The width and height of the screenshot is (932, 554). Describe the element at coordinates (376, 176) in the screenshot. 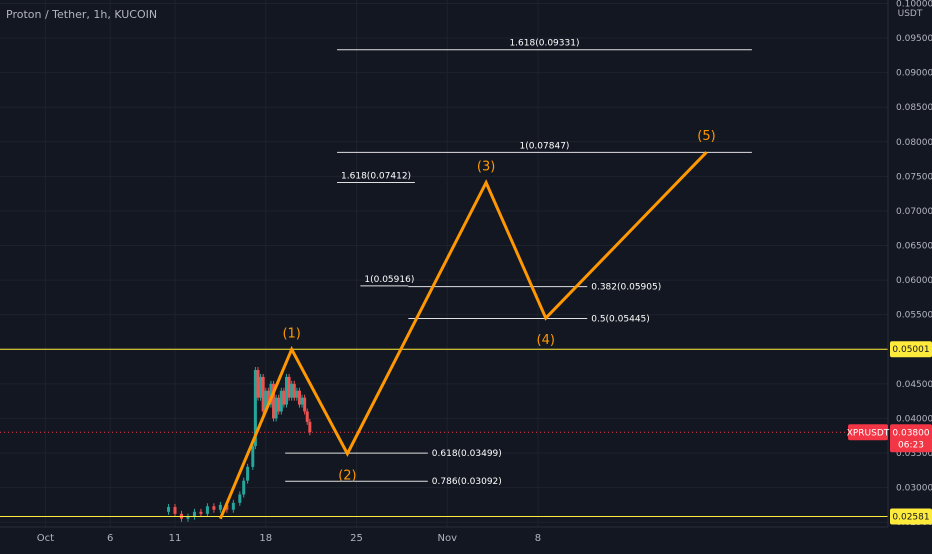

I see `fib-level-label: 1.618(0.07412)` at that location.